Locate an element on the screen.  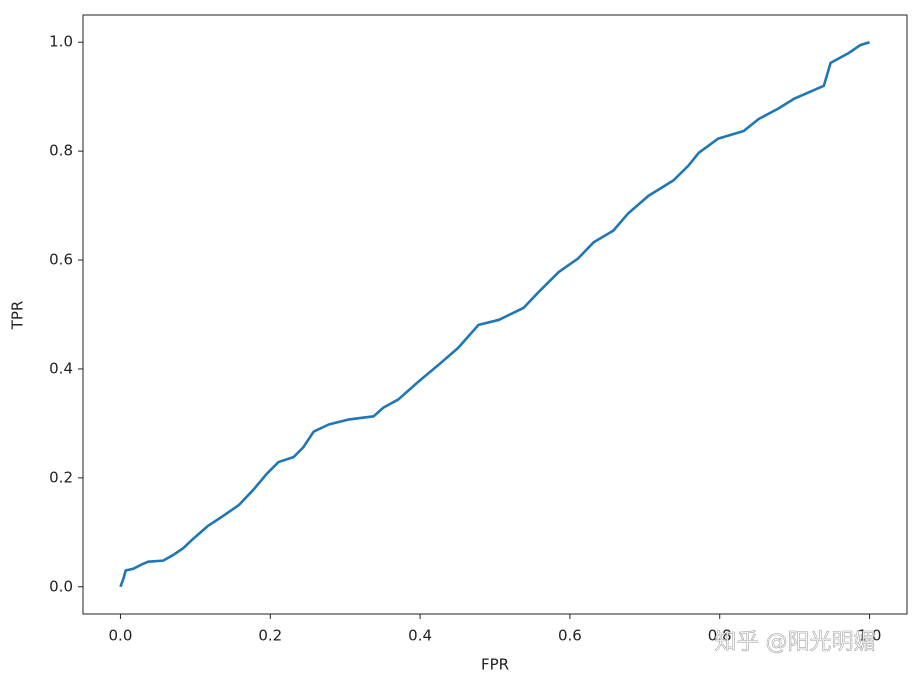
y-tick-label: 0.4 is located at coordinates (61, 368).